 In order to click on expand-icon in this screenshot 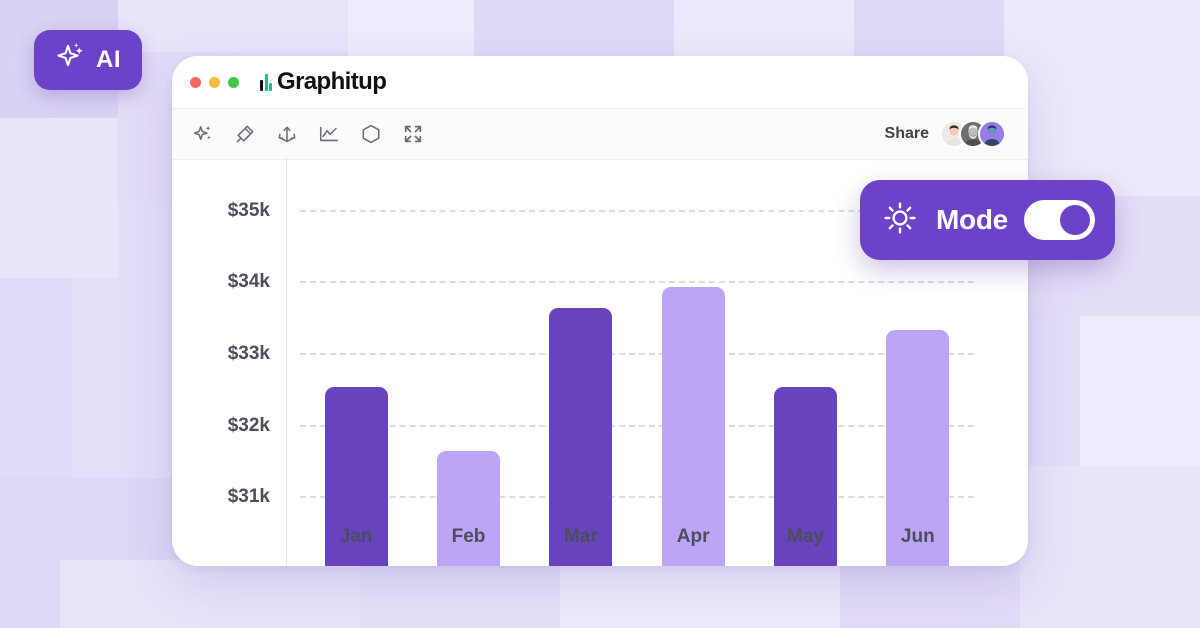, I will do `click(413, 134)`.